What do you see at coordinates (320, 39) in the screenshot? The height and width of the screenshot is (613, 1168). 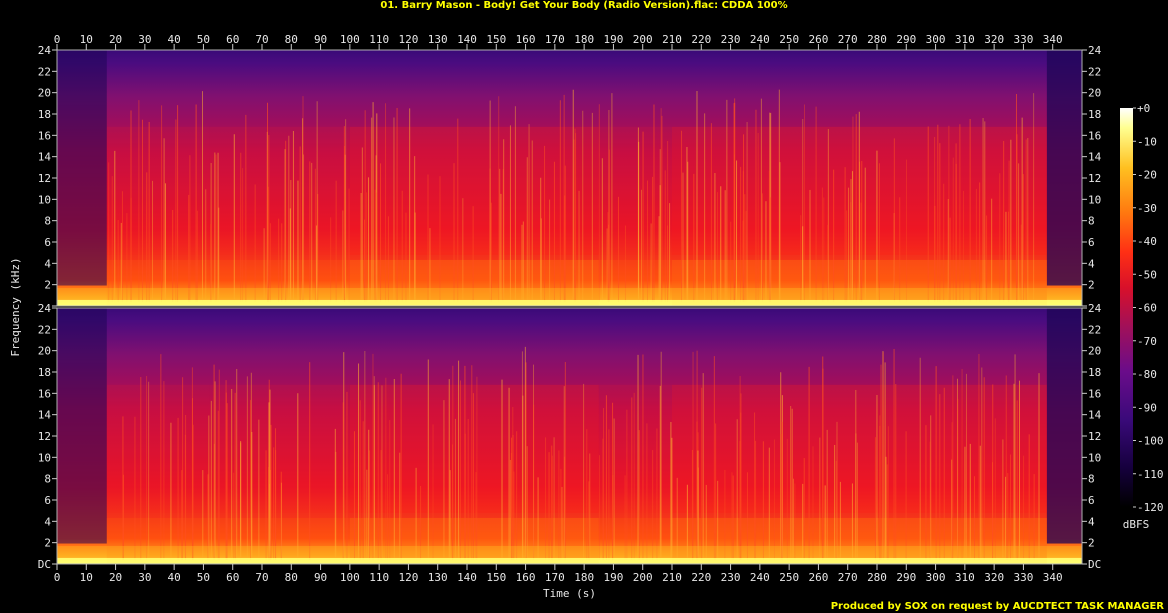 I see `x-tick-label-top: 90` at bounding box center [320, 39].